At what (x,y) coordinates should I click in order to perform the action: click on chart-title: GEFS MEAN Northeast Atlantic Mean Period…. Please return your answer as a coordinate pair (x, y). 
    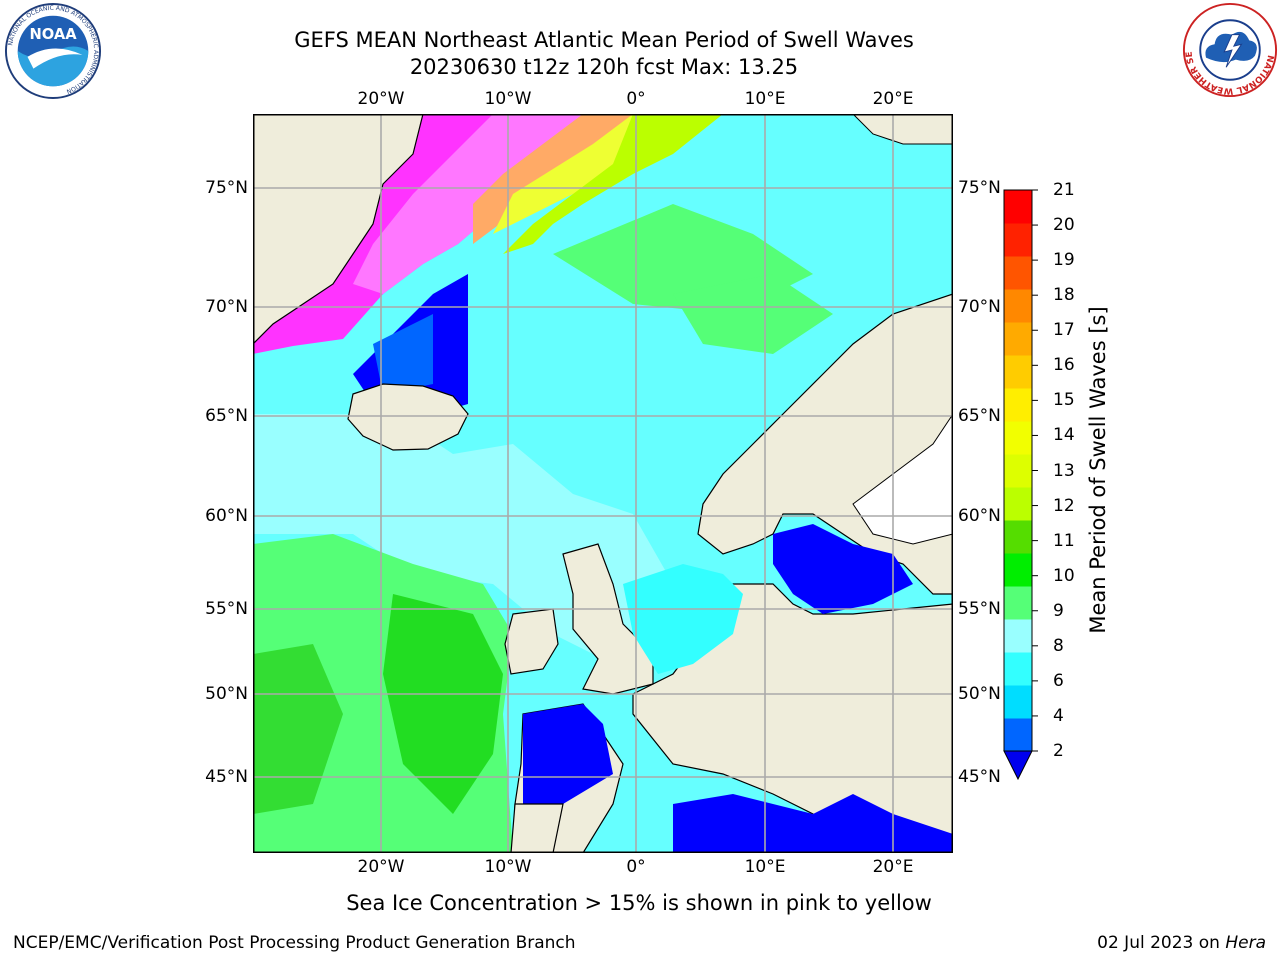
    Looking at the image, I should click on (604, 40).